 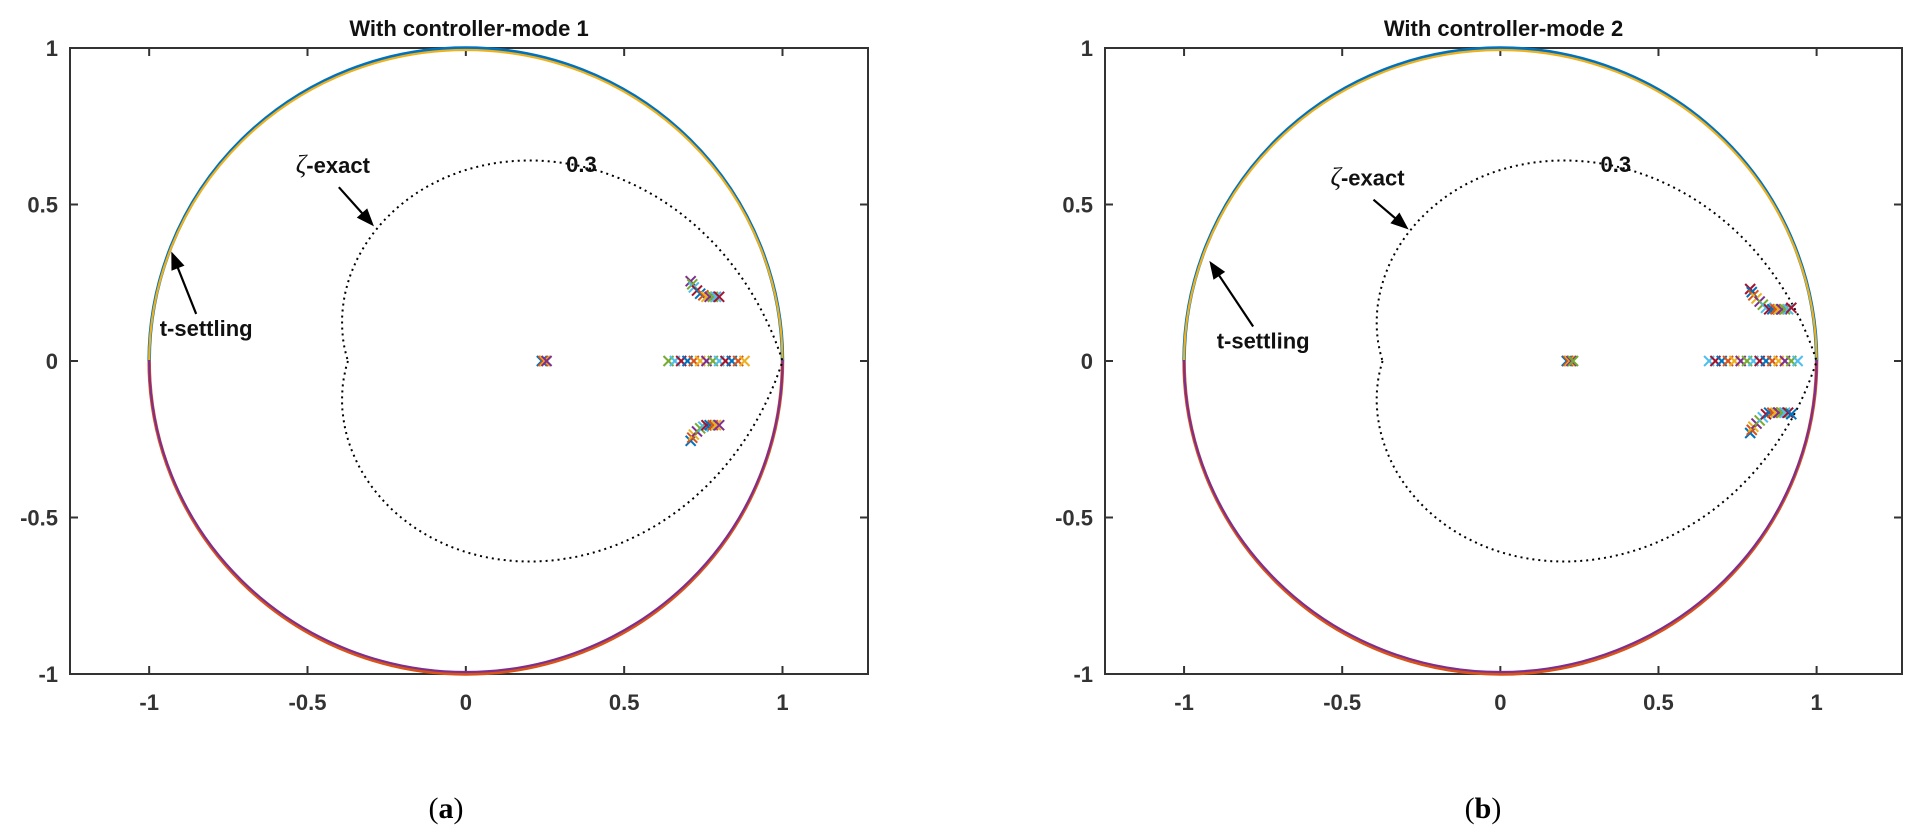 I want to click on caption-letter: b, so click(x=1483, y=808).